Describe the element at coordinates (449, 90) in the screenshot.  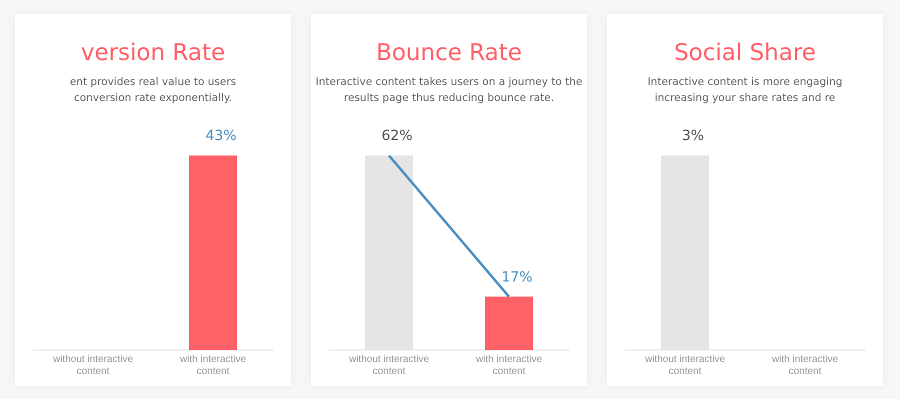
I see `chart-subtitle: Interactive content takes users on a journey to the results page thus reducing bounce rate.` at that location.